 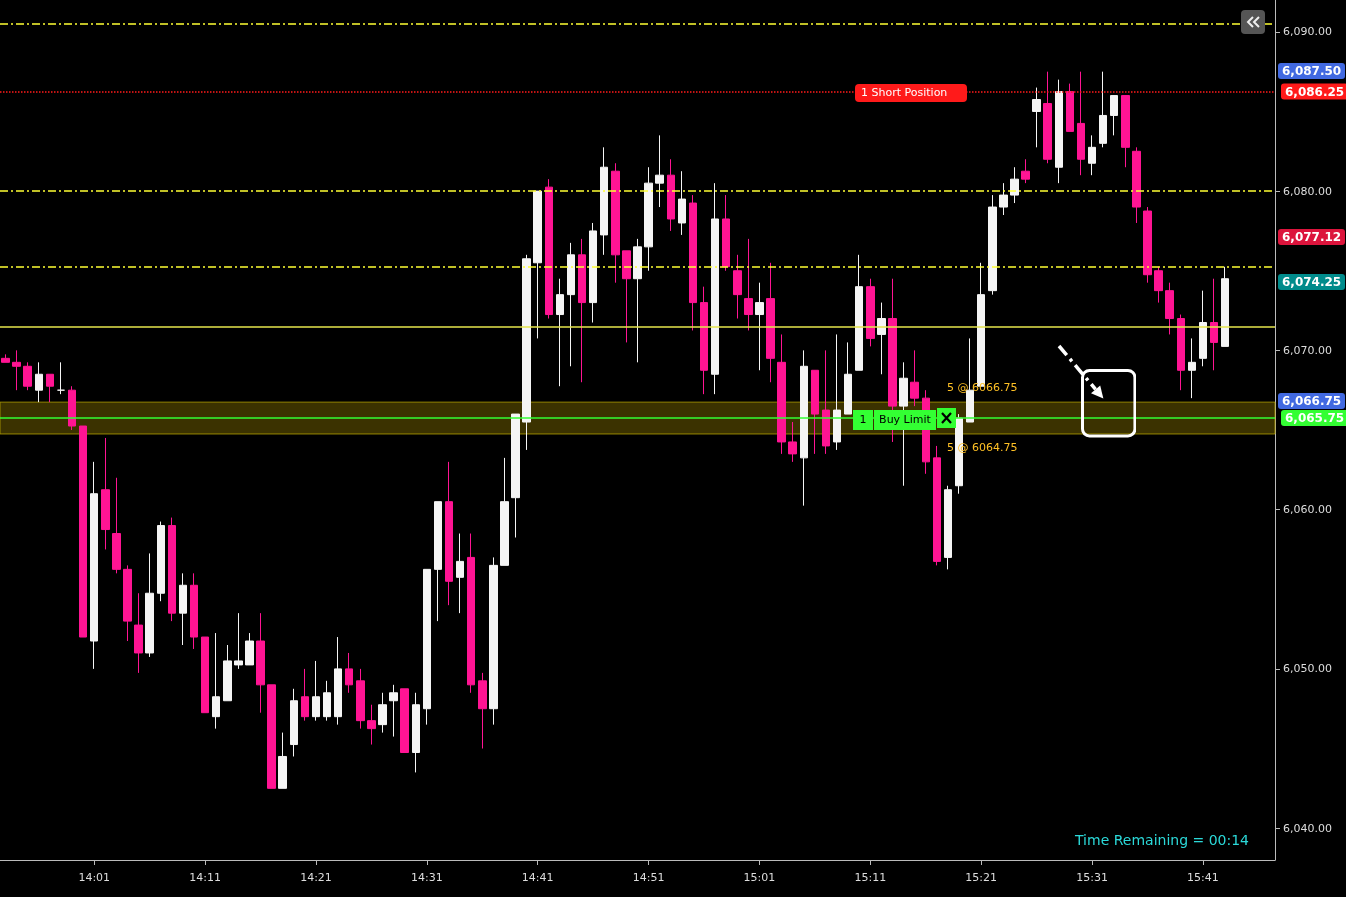 I want to click on x-tick-label: 14:11, so click(x=205, y=877).